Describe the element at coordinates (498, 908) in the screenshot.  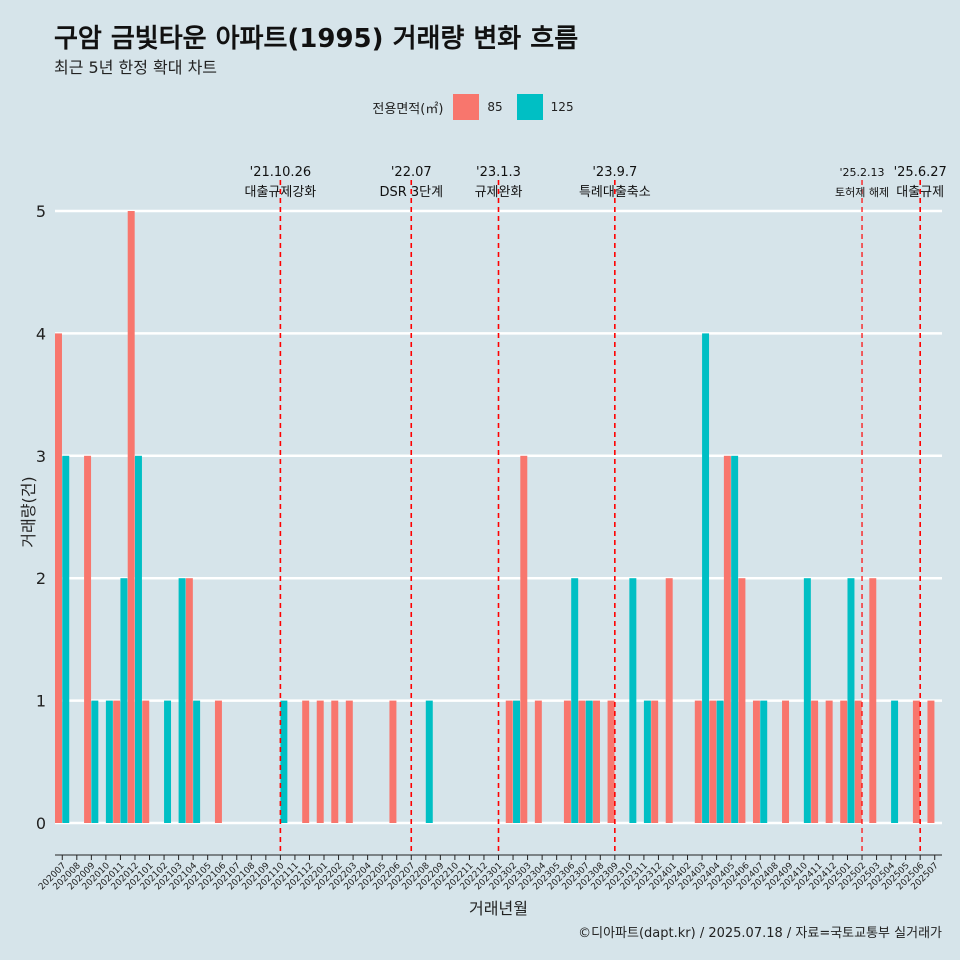
I see `x-axis-title: 거래년월` at that location.